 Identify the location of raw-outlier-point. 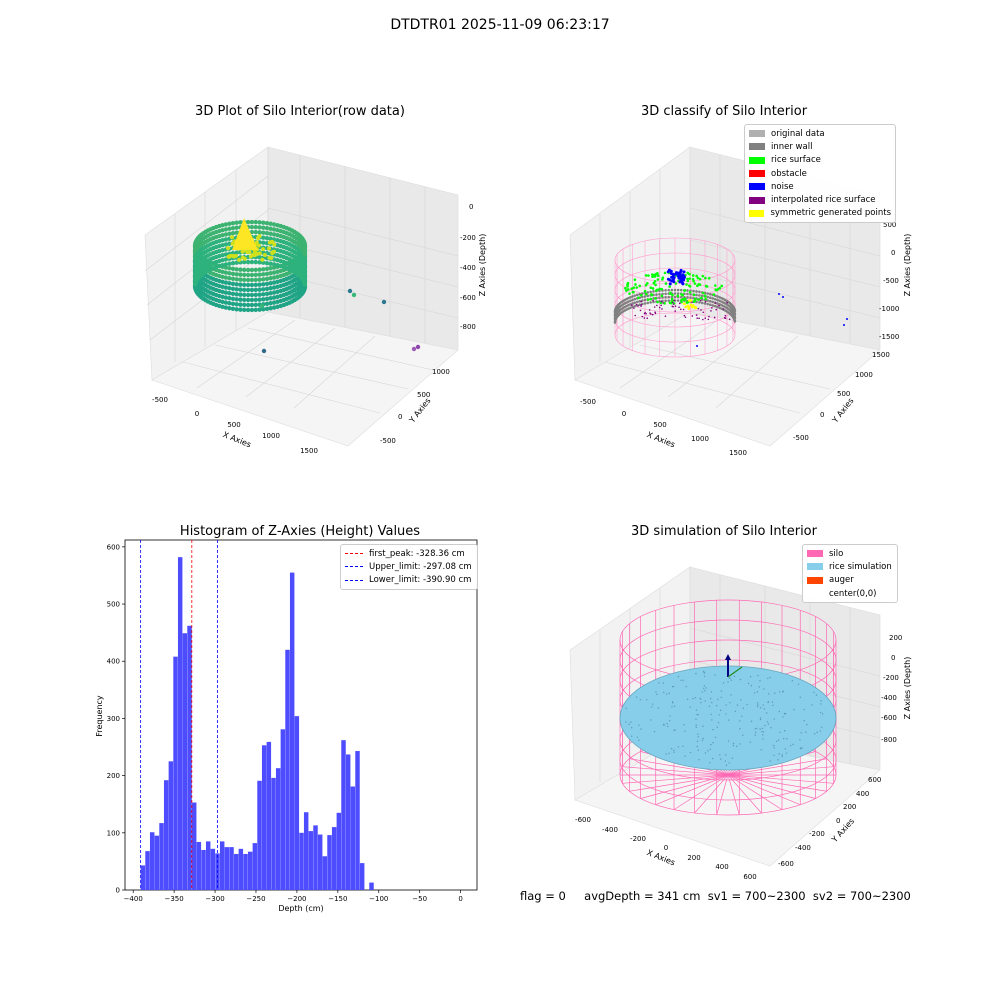
(262, 306).